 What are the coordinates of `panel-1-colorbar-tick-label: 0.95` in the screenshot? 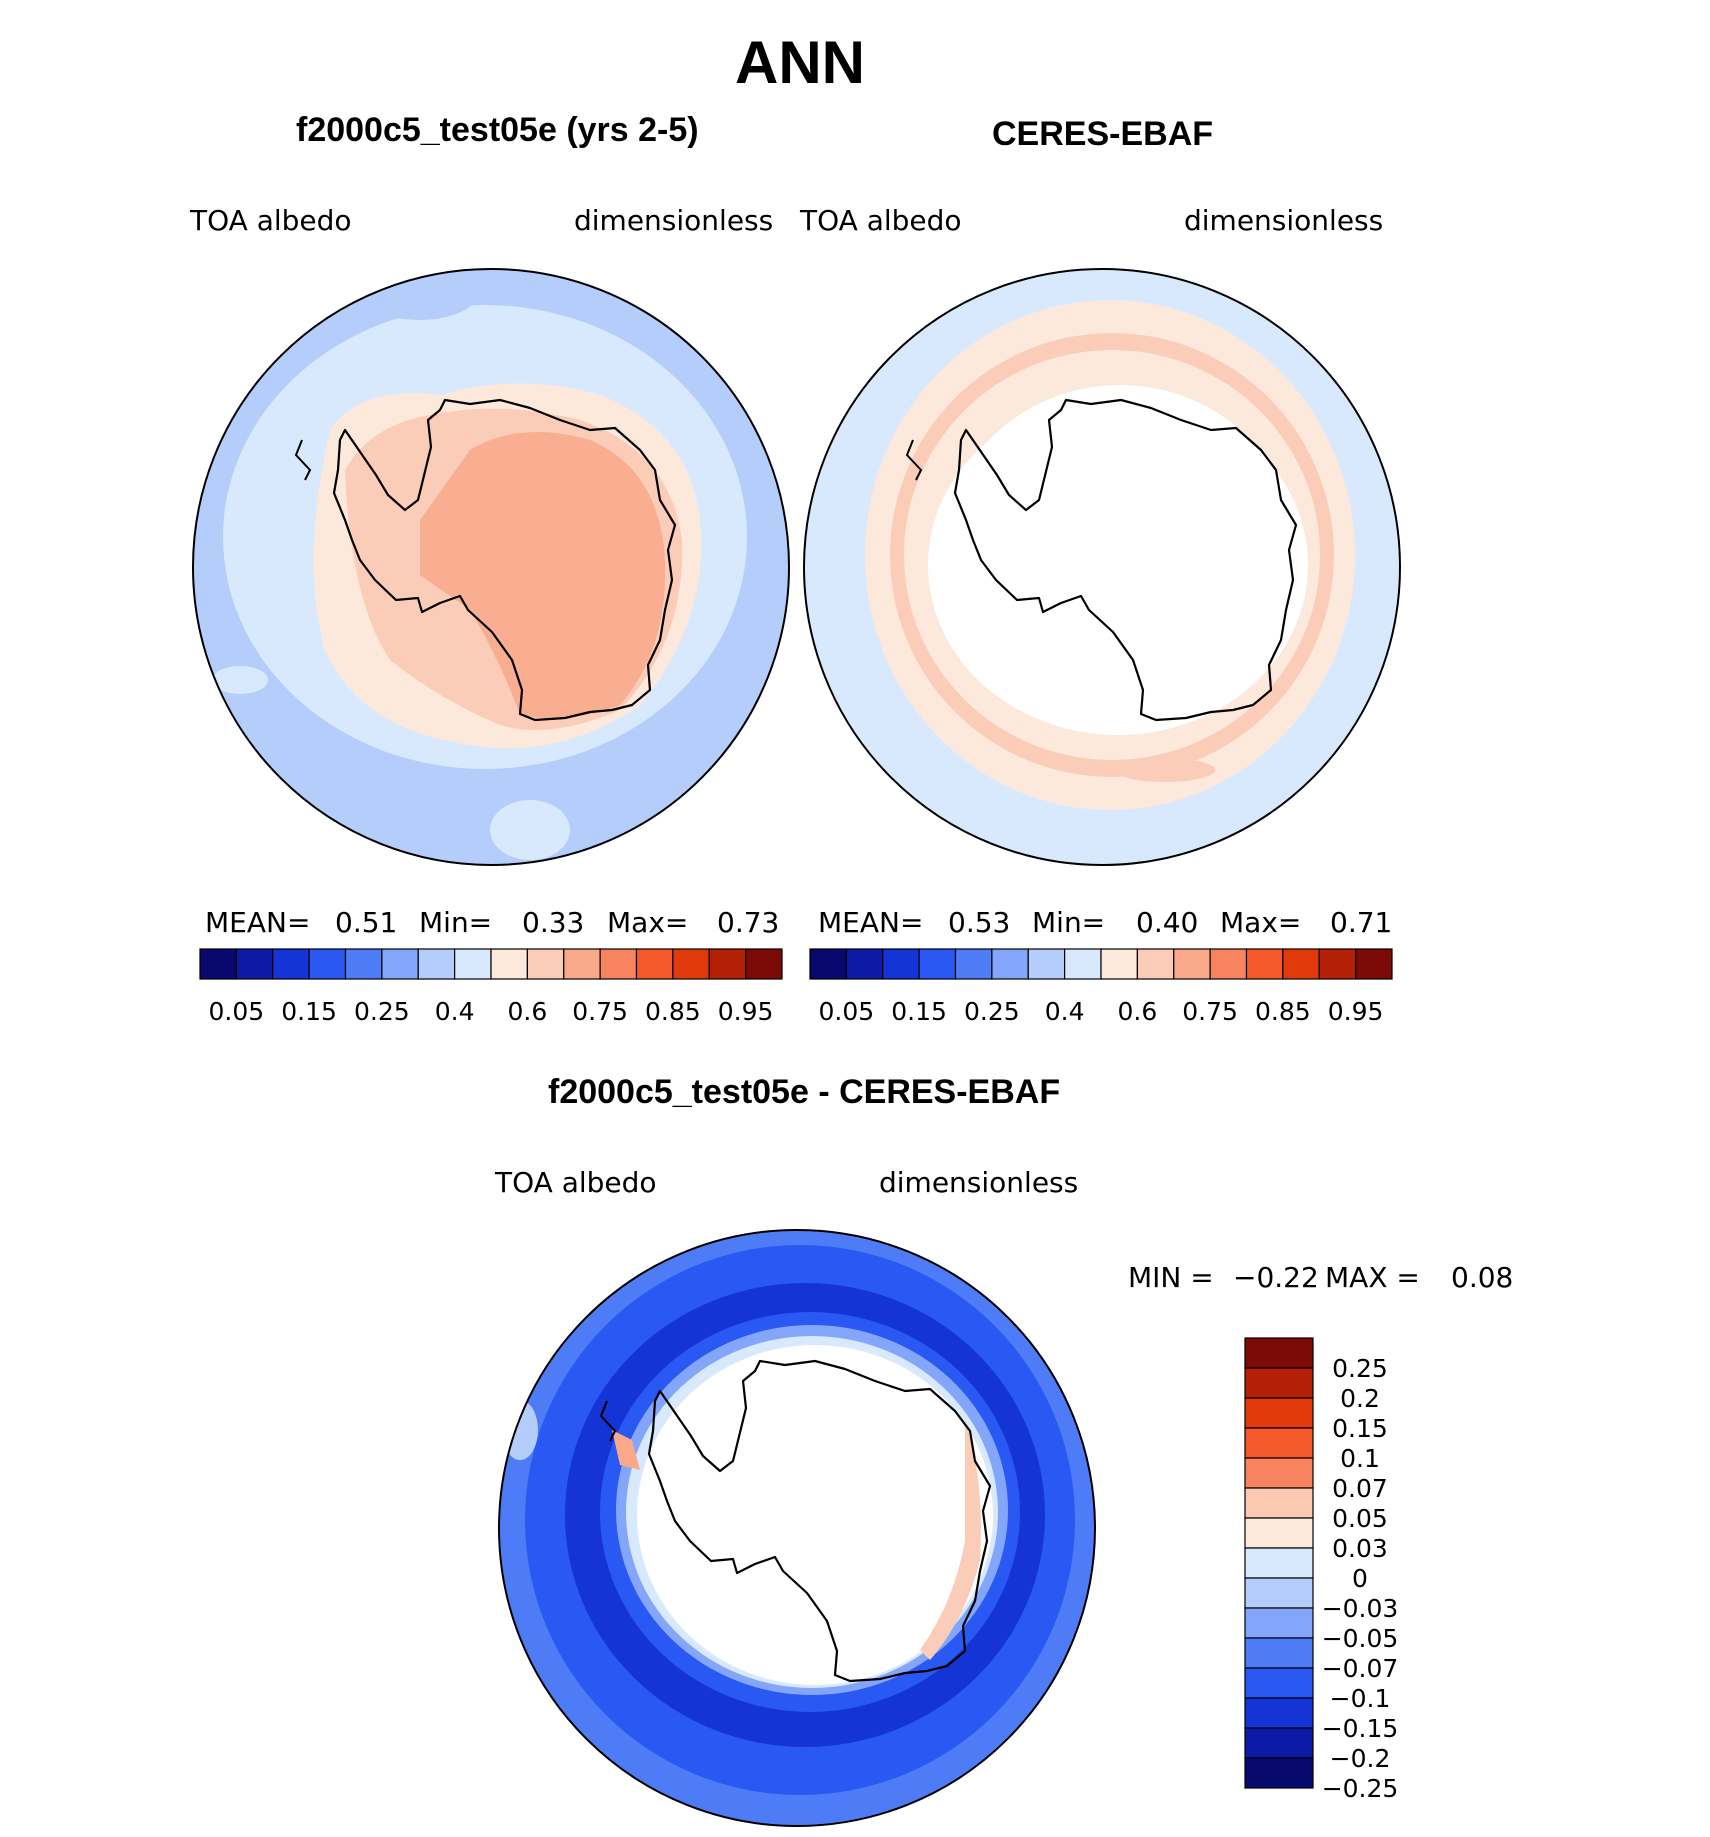 It's located at (746, 1011).